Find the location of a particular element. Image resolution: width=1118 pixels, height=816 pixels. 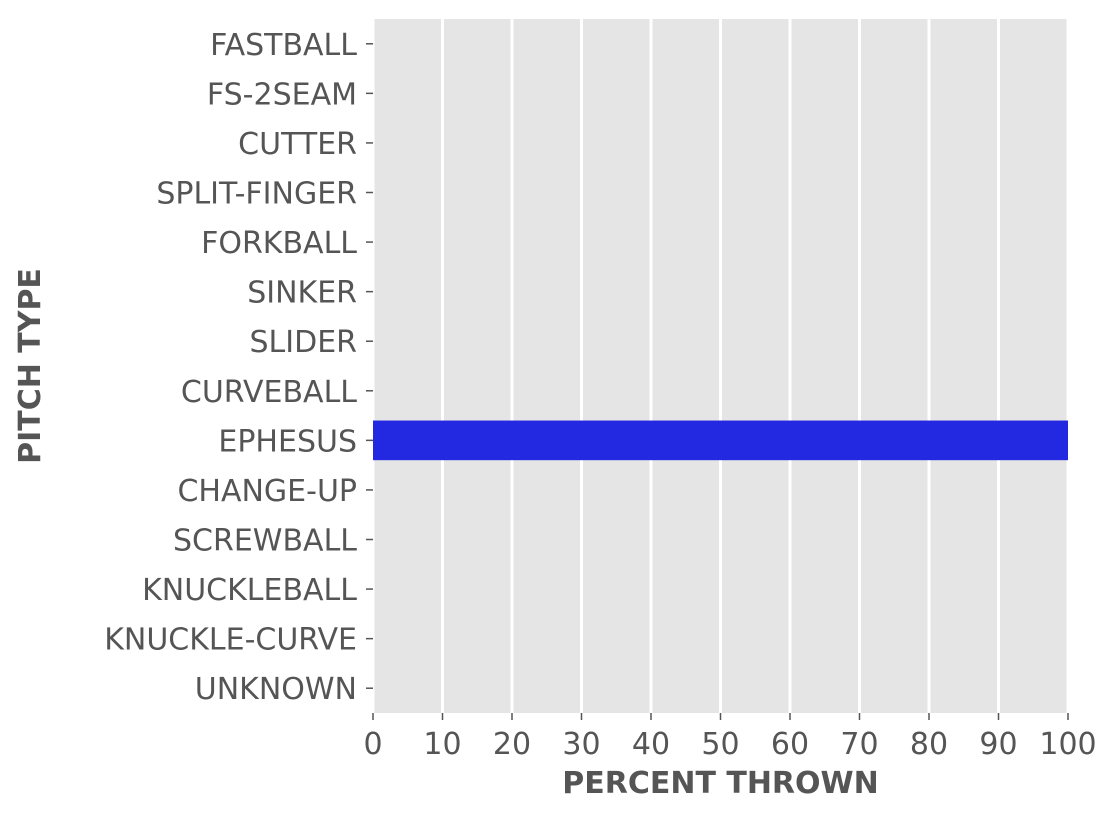

x-tick-label: 80 is located at coordinates (929, 744).